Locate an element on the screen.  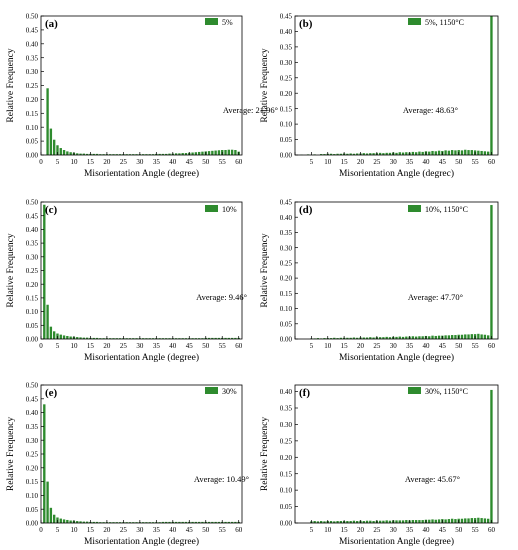
x-axis-label: Misorientation Angle (degrec) is located at coordinates (396, 173).